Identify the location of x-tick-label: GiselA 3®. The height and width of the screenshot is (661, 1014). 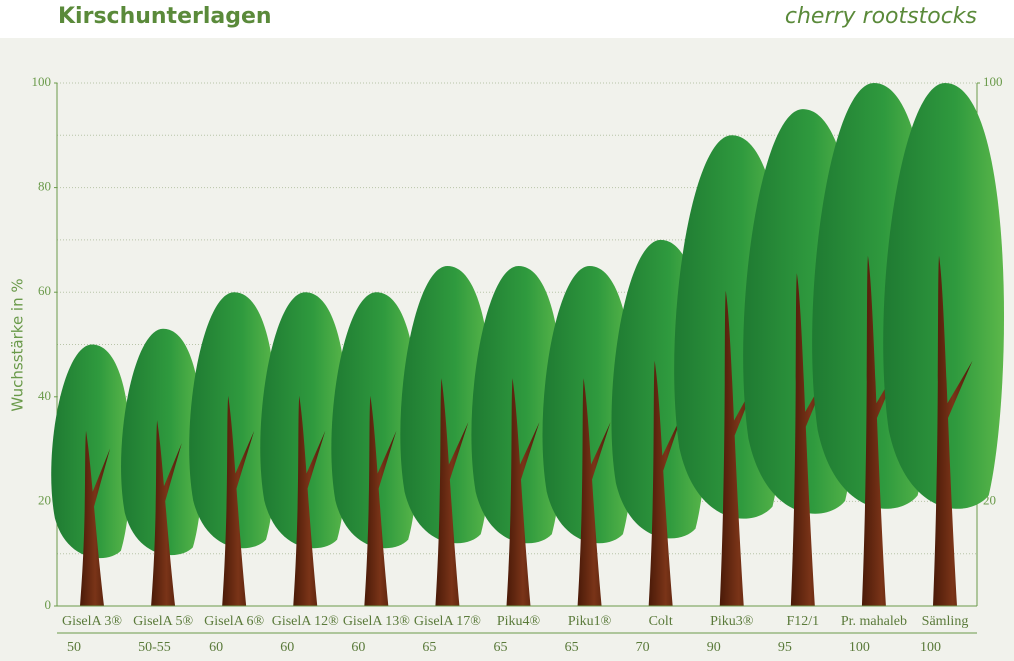
(92, 621).